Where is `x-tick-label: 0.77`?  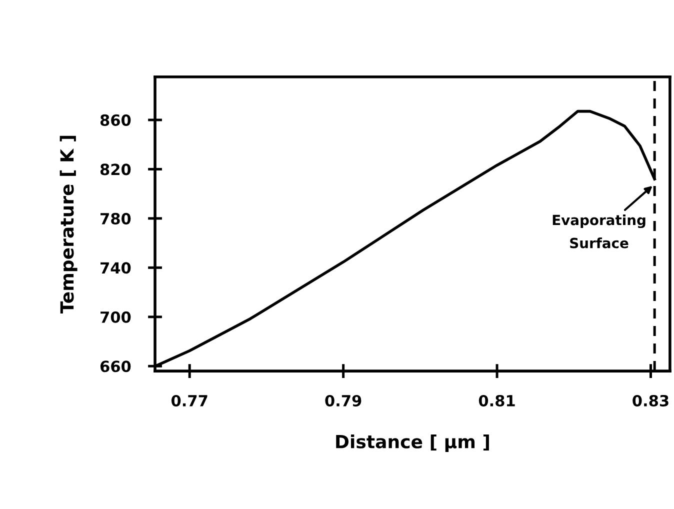 x-tick-label: 0.77 is located at coordinates (189, 400).